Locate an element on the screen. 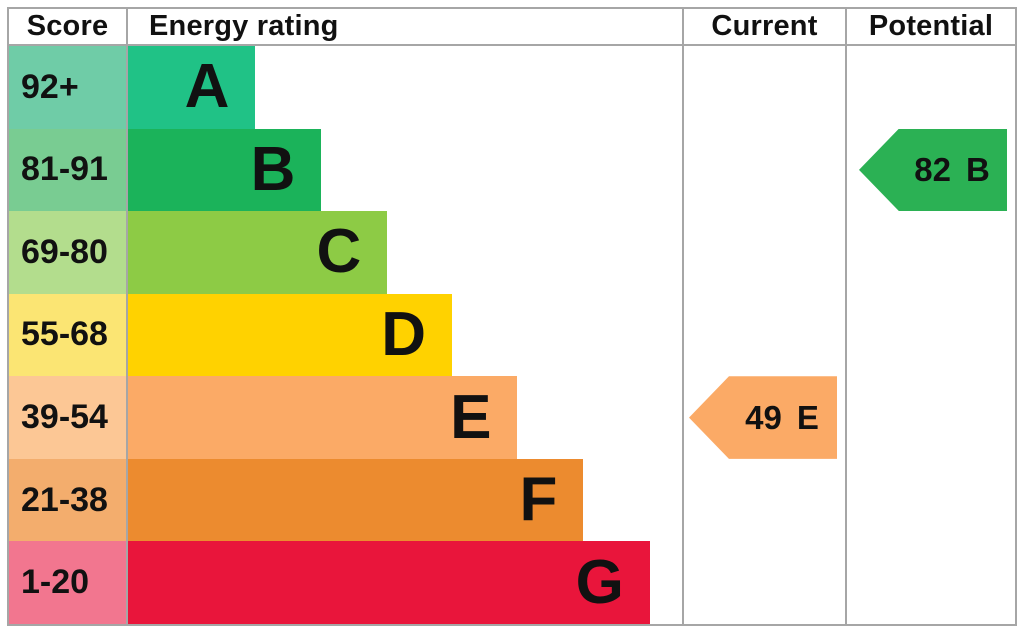  score-range-g: 1-20 is located at coordinates (68, 582).